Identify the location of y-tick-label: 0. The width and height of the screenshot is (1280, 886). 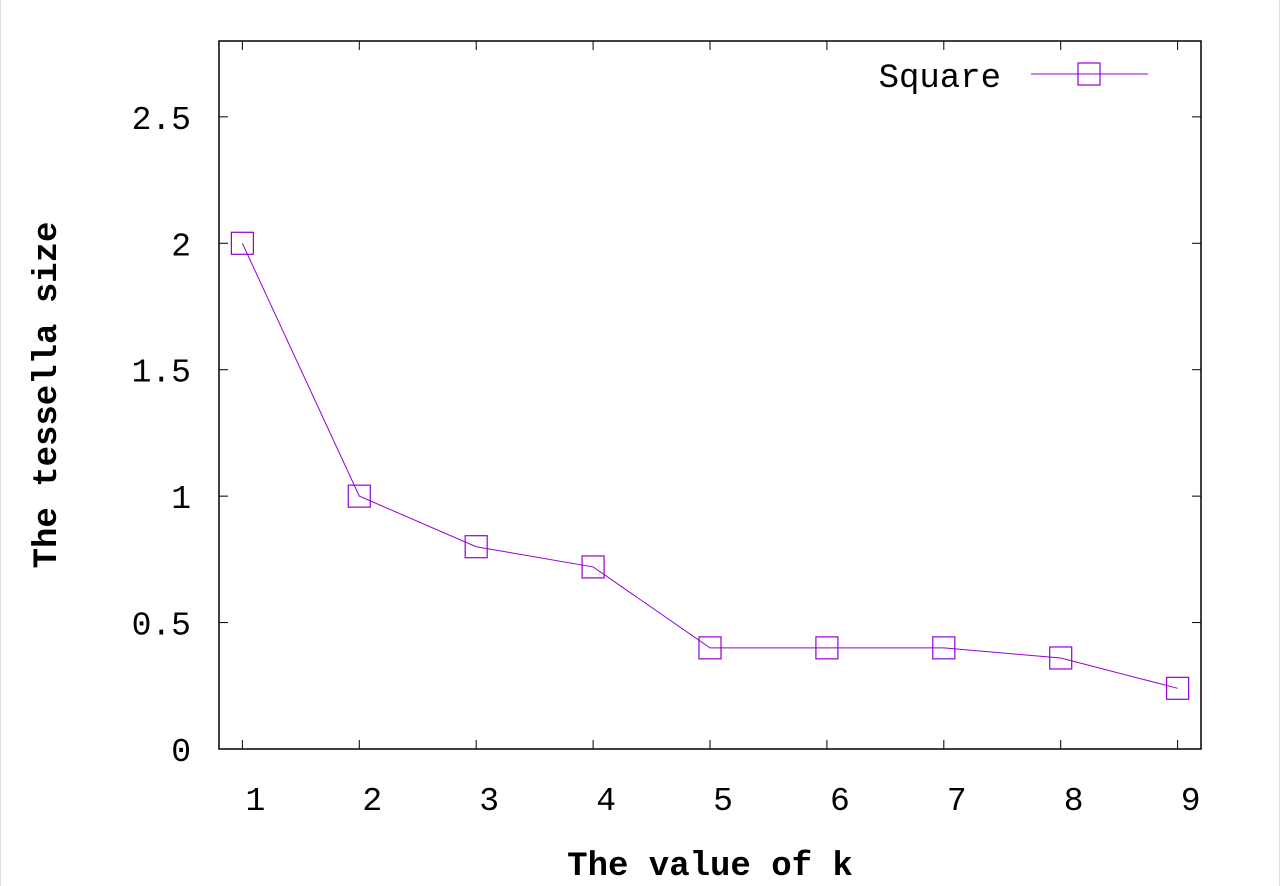
(181, 752).